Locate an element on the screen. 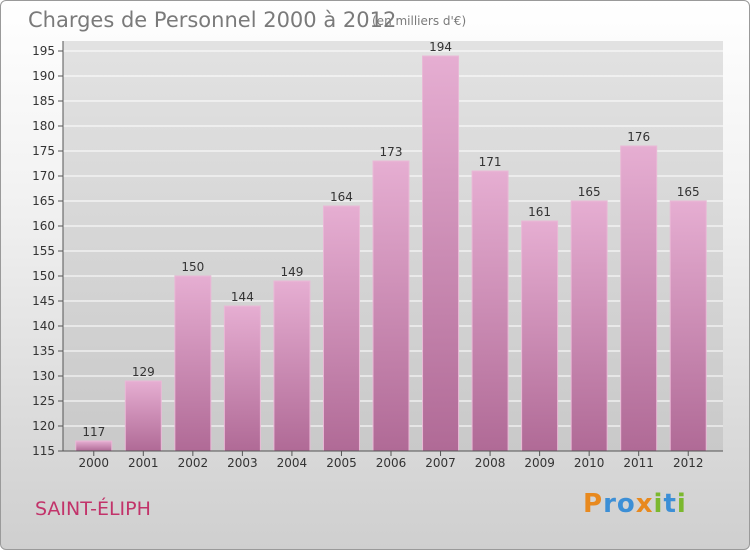 This screenshot has width=750, height=550. y-tick-label: 180 is located at coordinates (43, 126).